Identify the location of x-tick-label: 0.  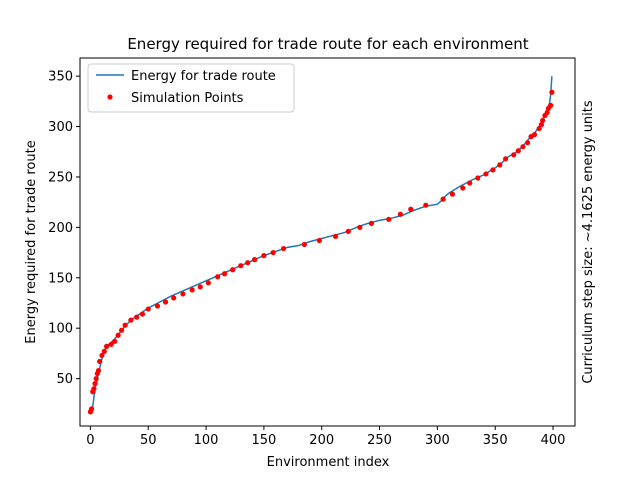
(90, 440).